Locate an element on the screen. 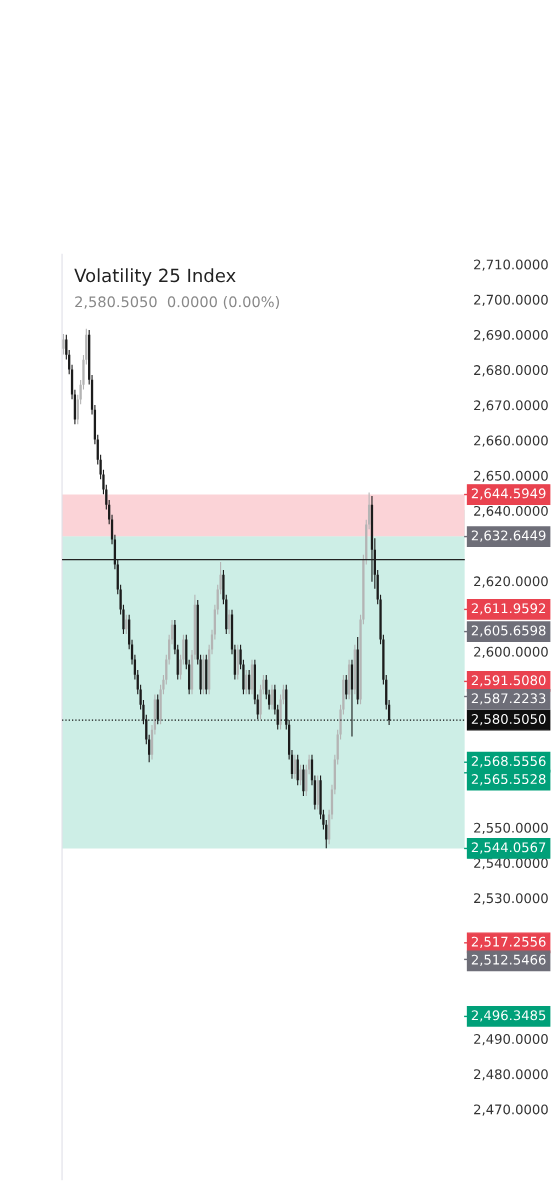 The image size is (554, 1200). y-tick-label: 2,530.0000 is located at coordinates (511, 899).